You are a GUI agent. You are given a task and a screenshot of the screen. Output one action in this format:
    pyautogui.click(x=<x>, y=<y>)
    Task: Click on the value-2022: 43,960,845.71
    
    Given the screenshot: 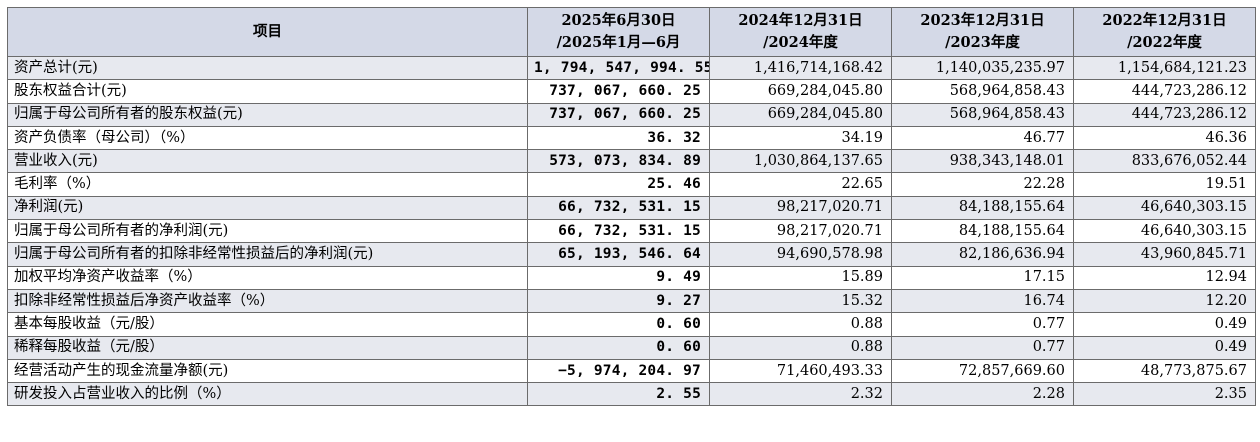 What is the action you would take?
    pyautogui.click(x=1164, y=254)
    